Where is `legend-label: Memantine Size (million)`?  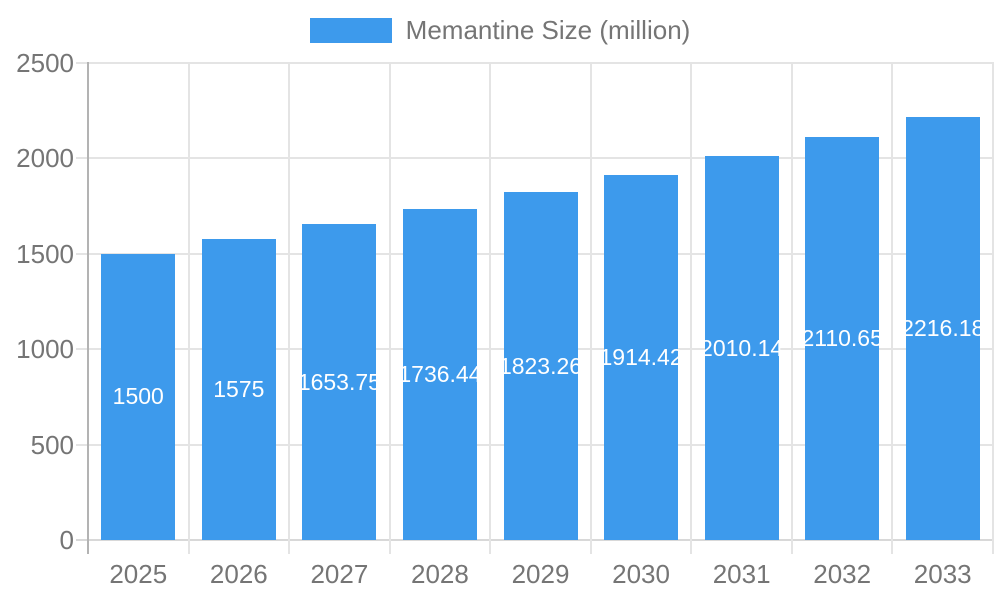 legend-label: Memantine Size (million) is located at coordinates (548, 29).